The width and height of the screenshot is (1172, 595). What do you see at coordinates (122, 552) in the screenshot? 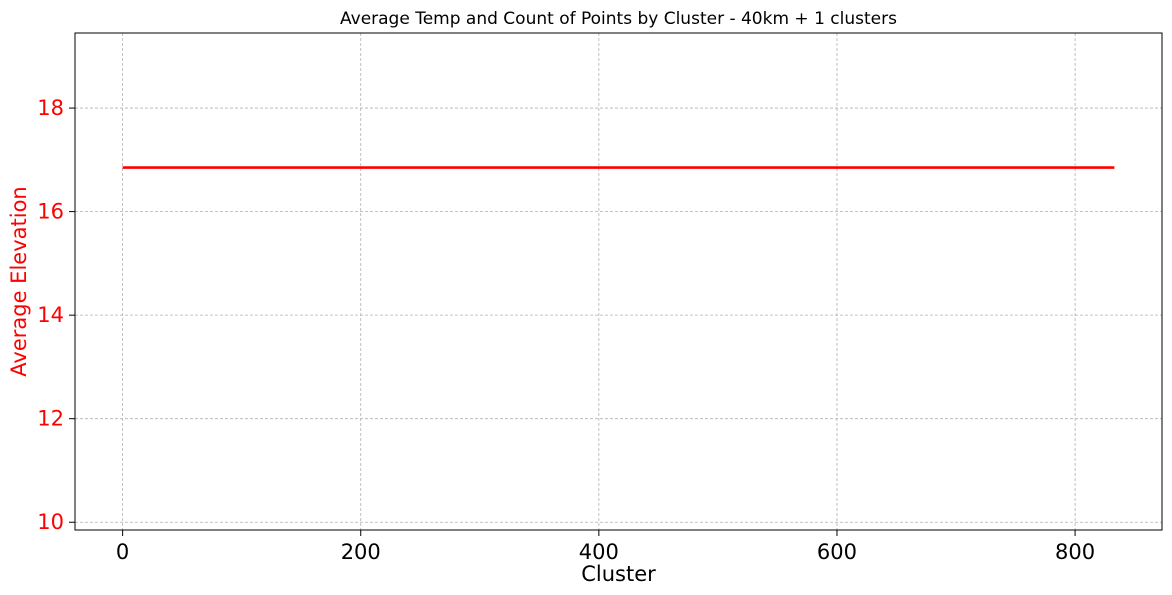
I see `x-tick-label: 0` at bounding box center [122, 552].